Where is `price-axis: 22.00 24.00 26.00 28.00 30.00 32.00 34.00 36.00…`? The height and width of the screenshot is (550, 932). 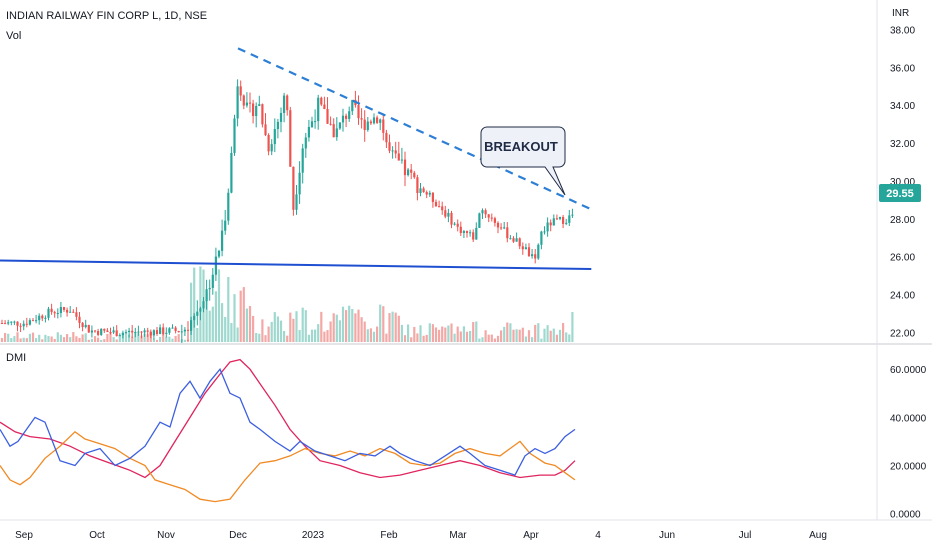 price-axis: 22.00 24.00 26.00 28.00 30.00 32.00 34.00 36.00… is located at coordinates (902, 182).